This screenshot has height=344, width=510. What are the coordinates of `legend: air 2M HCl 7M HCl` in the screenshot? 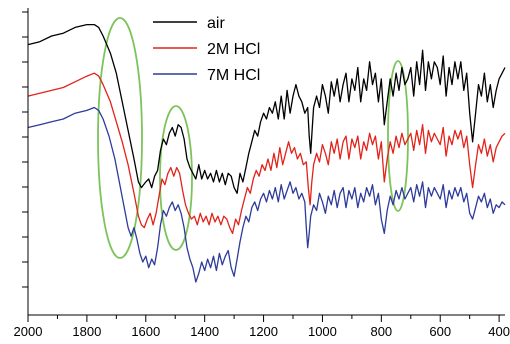 It's located at (206, 49).